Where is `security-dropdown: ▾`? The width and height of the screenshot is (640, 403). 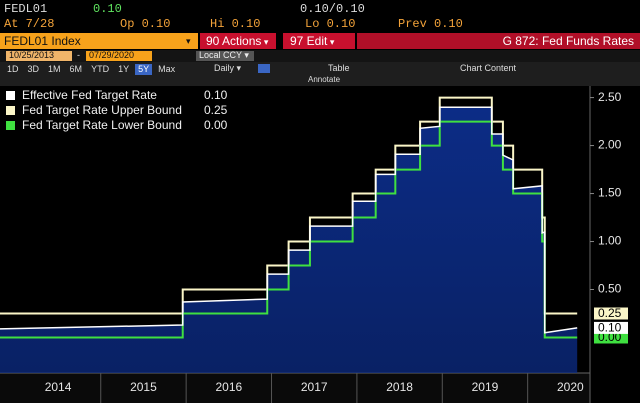 security-dropdown: ▾ is located at coordinates (188, 41).